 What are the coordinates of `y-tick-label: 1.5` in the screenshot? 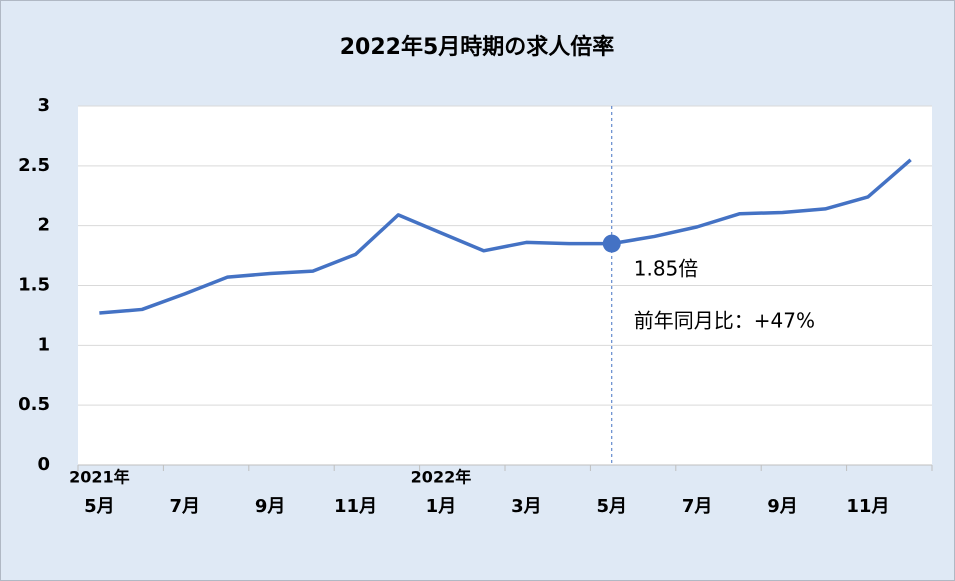 It's located at (34, 285).